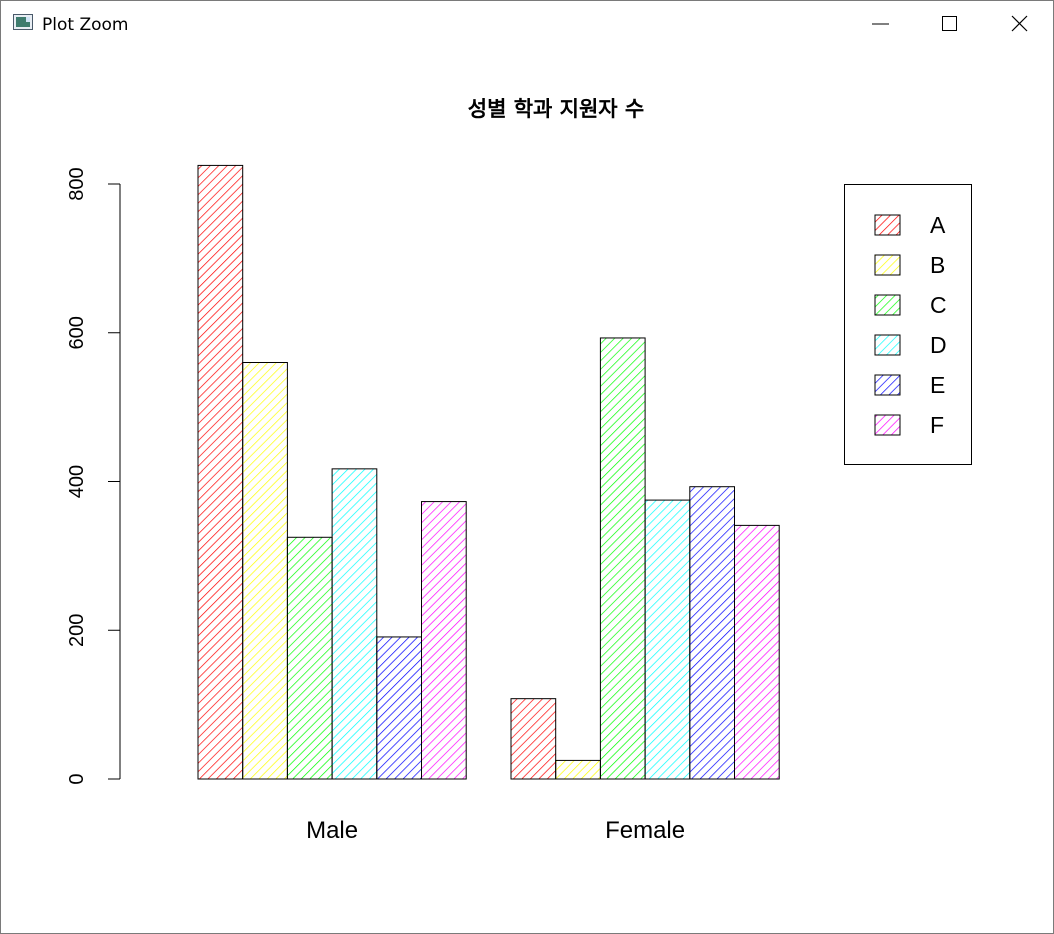 This screenshot has height=934, width=1054. What do you see at coordinates (23, 22) in the screenshot?
I see `plot-app-icon` at bounding box center [23, 22].